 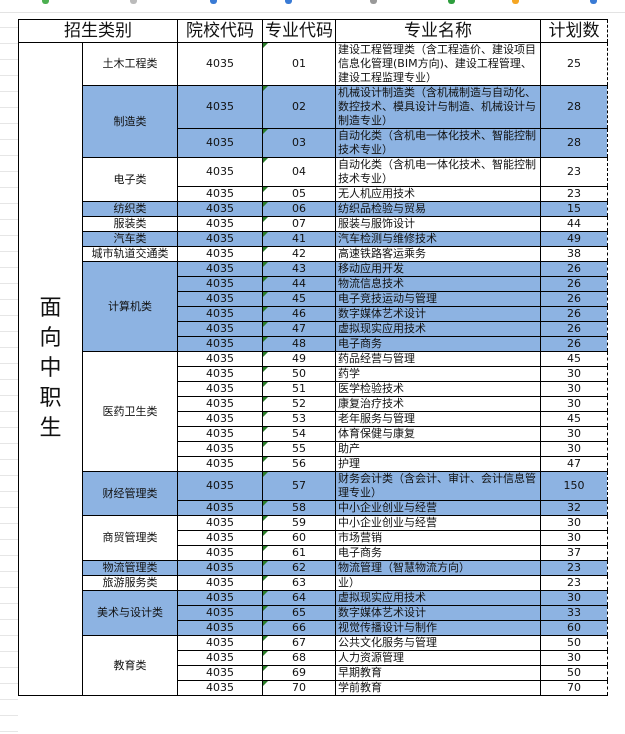 I want to click on major-code-cell: 46, so click(x=299, y=314).